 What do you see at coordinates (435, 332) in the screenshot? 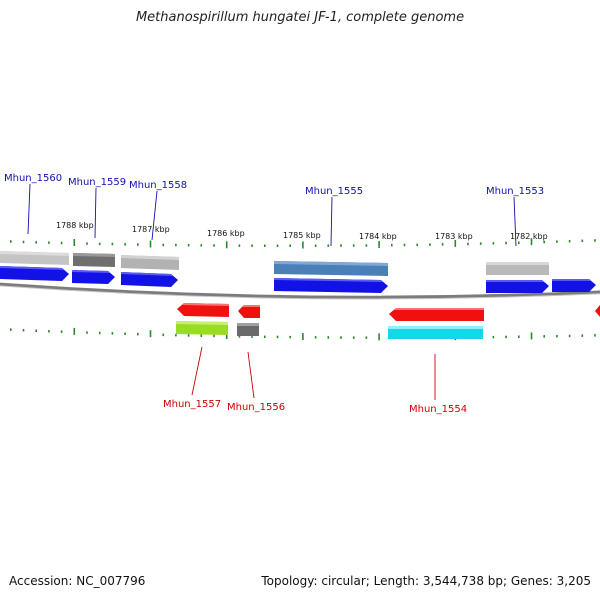
I see `feature-block-cyan` at bounding box center [435, 332].